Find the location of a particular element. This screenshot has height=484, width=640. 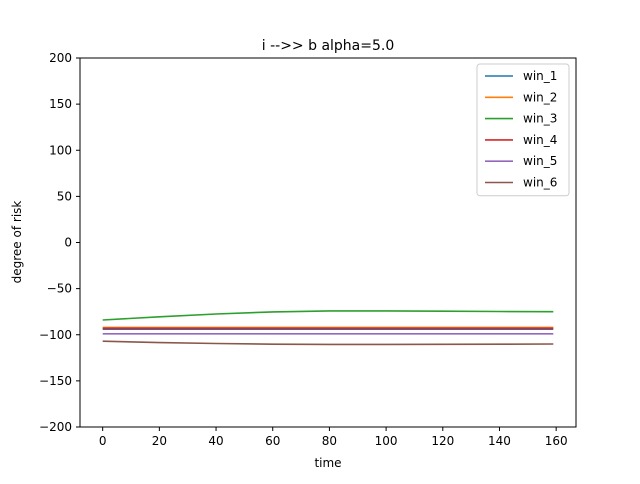

x-tick-label: 160 is located at coordinates (556, 441).